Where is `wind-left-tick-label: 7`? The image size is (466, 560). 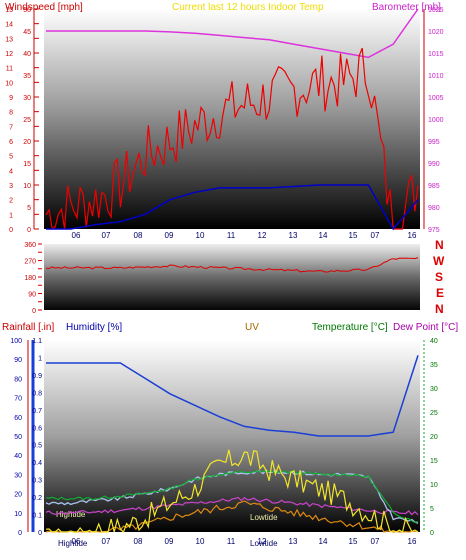 wind-left-tick-label: 7 is located at coordinates (11, 127).